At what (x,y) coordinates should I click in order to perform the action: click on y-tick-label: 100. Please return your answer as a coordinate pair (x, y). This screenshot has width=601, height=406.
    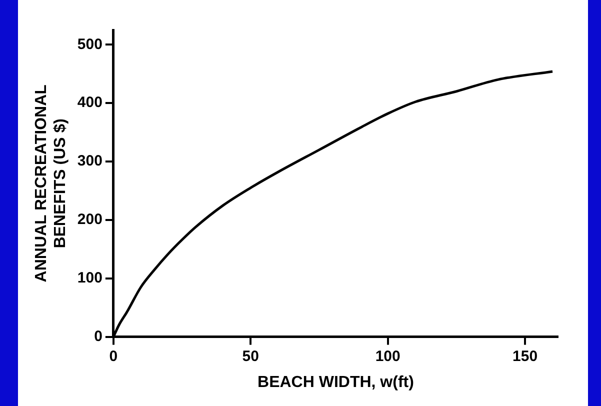
    Looking at the image, I should click on (89, 278).